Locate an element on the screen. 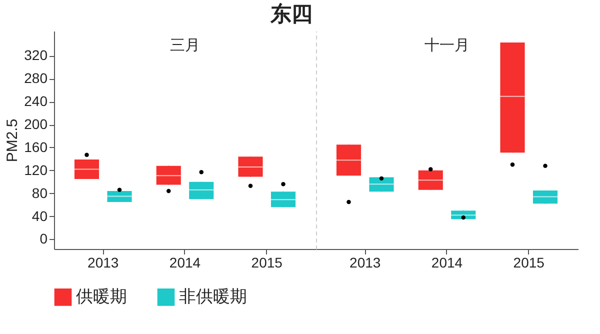  y-tick-label: 280 is located at coordinates (36, 78).